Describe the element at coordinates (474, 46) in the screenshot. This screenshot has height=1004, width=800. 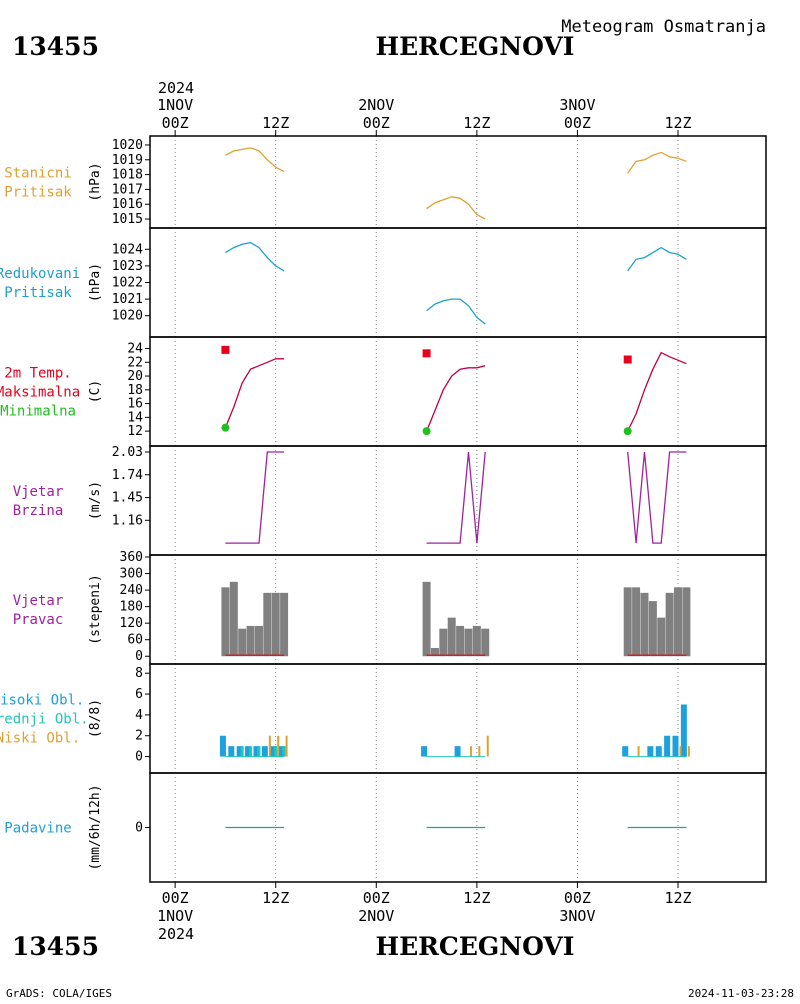
I see `station-name-top: HERCEGNOVI` at that location.